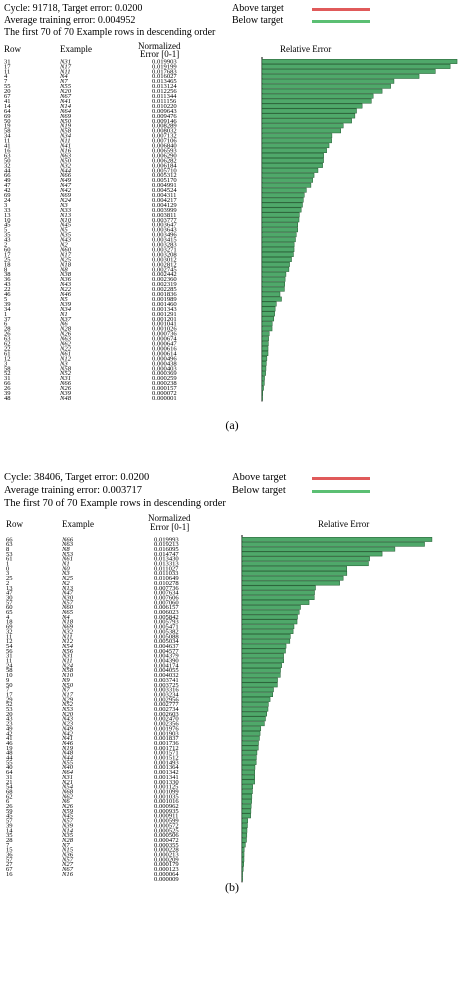  What do you see at coordinates (344, 524) in the screenshot?
I see `column-header-relative-error: Relative Error` at bounding box center [344, 524].